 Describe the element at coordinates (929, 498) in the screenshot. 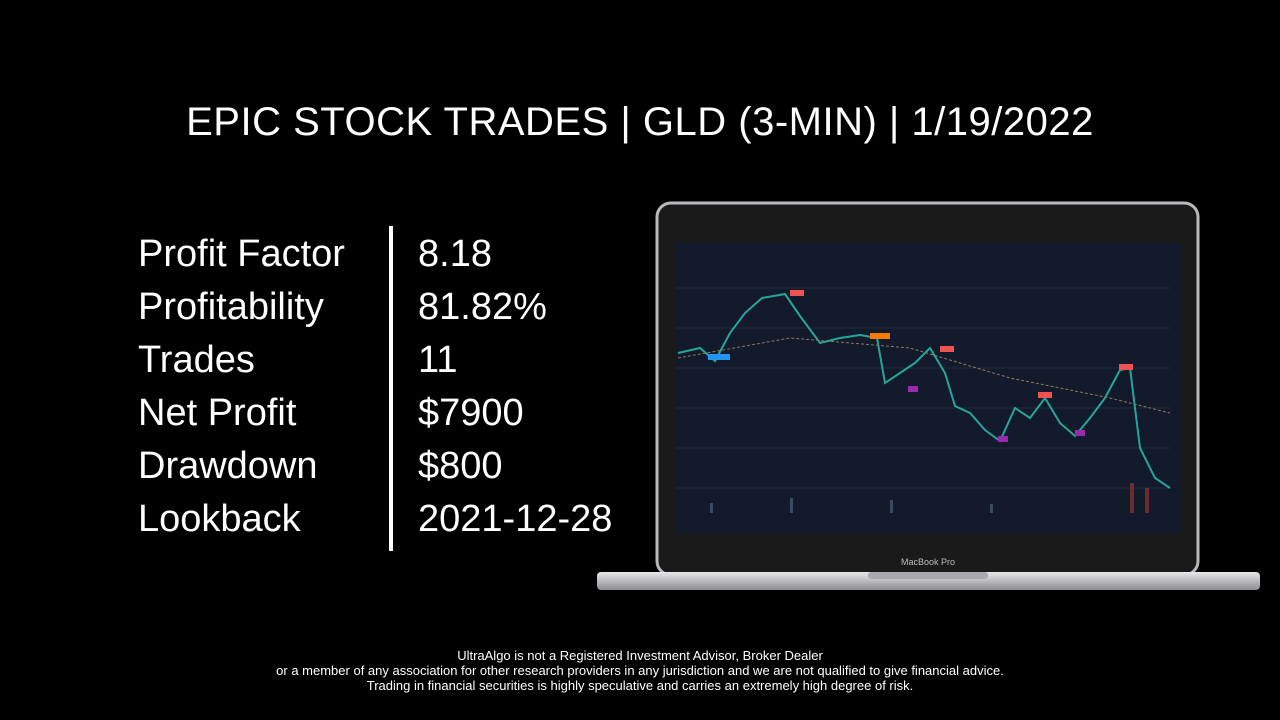

I see `screen-volume` at that location.